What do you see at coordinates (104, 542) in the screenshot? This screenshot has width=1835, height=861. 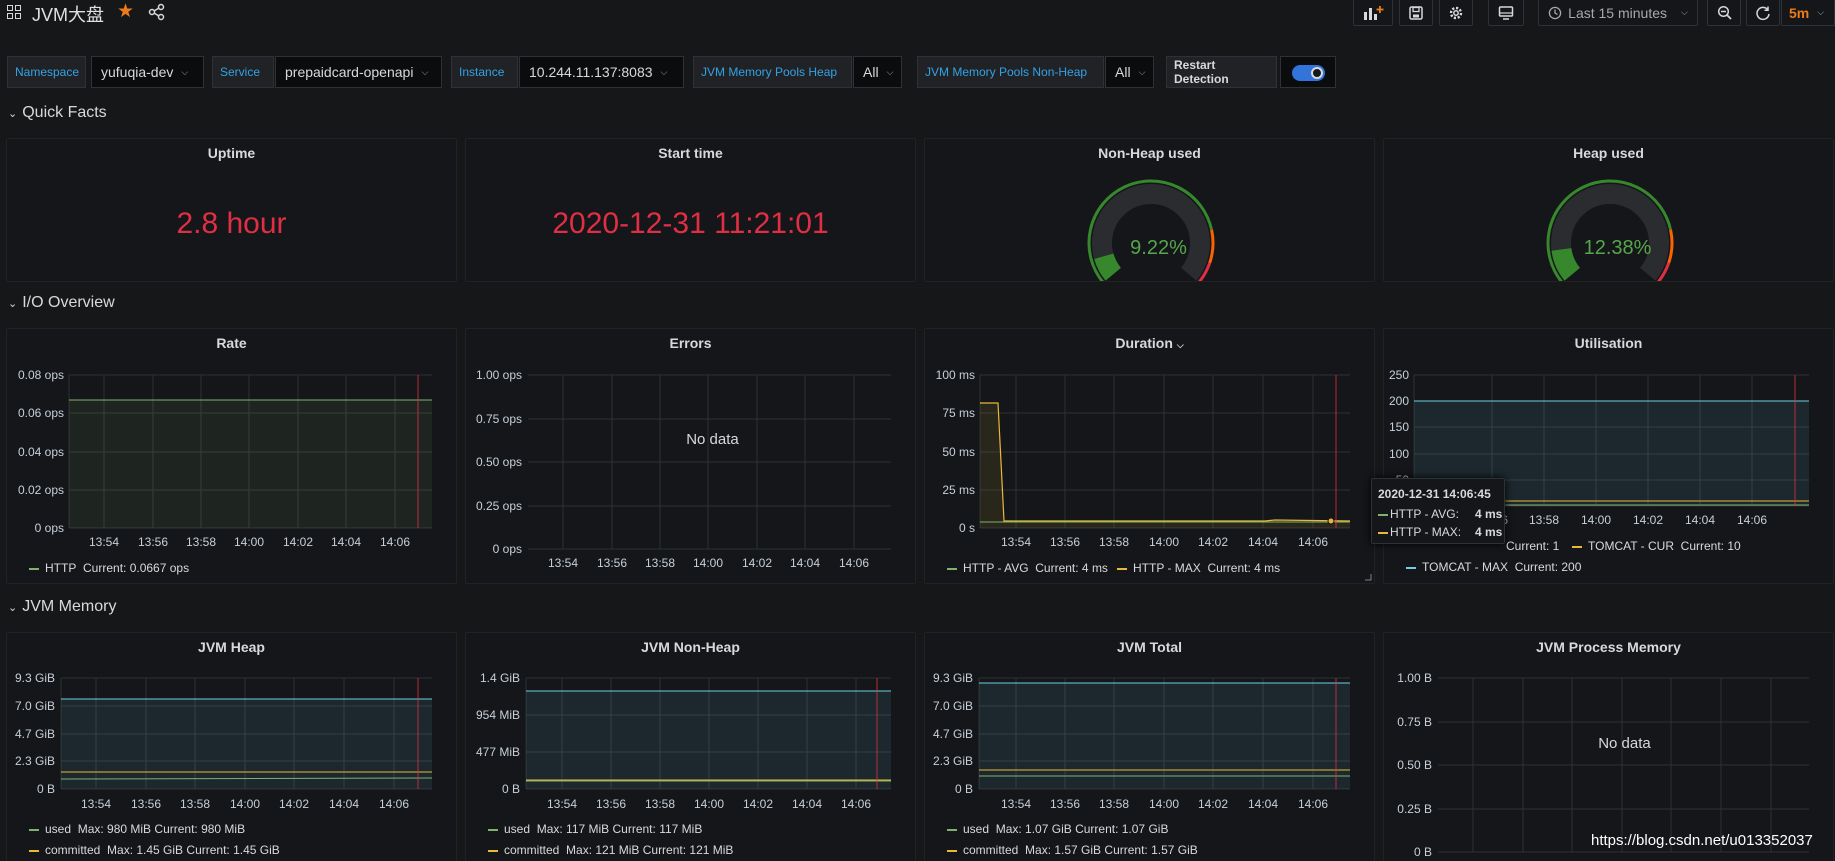 I see `x-tick: 13:54` at bounding box center [104, 542].